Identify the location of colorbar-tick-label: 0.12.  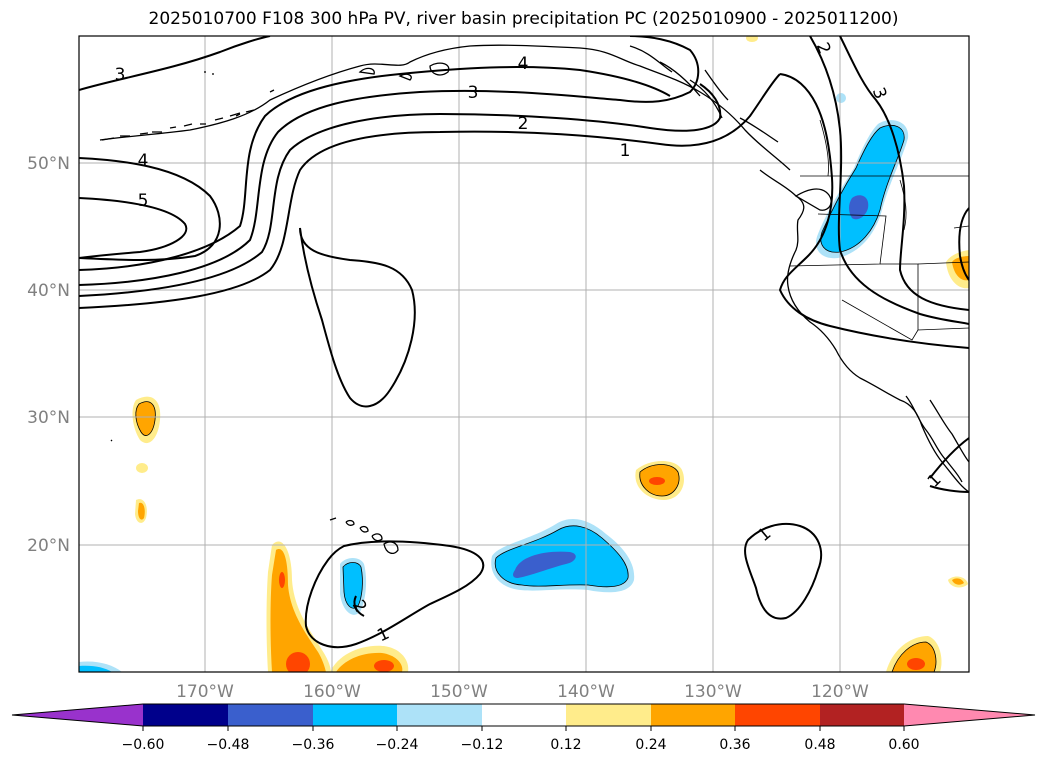
(565, 745).